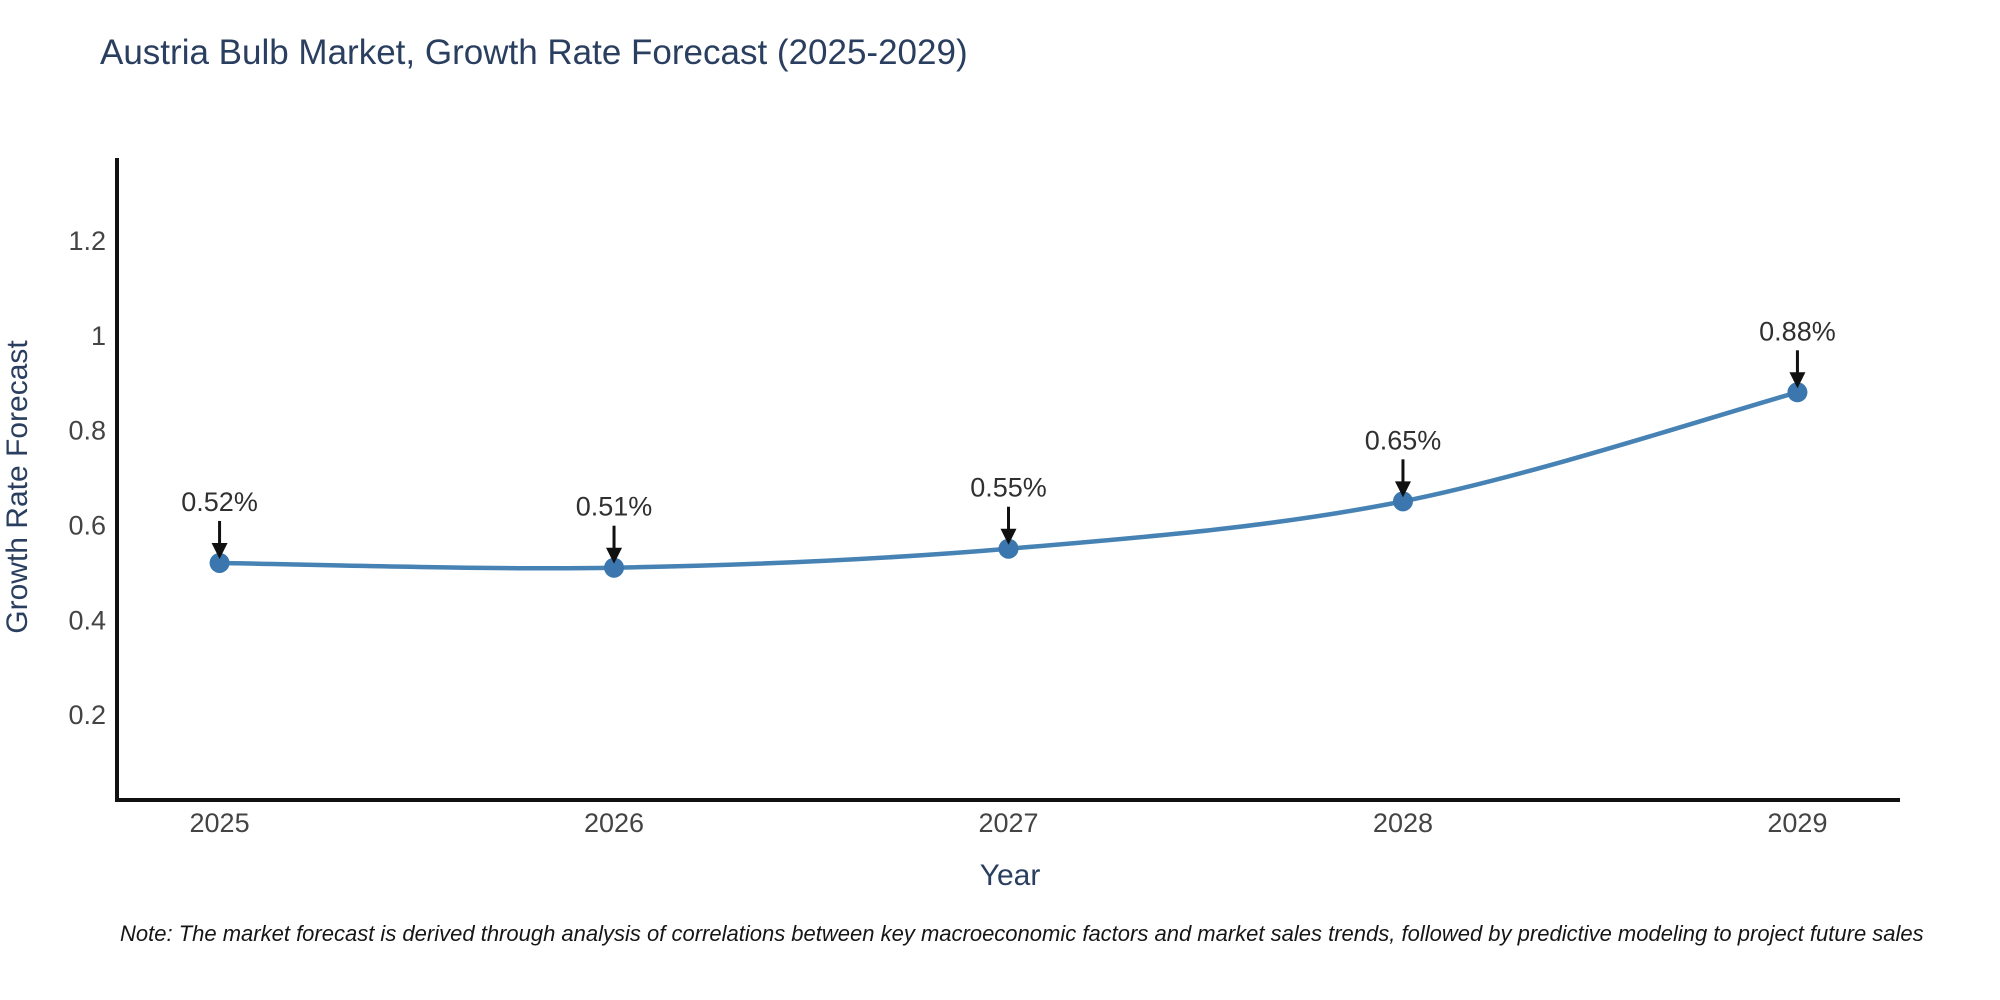 The width and height of the screenshot is (2000, 1000). I want to click on x-tick-label: 2026, so click(614, 823).